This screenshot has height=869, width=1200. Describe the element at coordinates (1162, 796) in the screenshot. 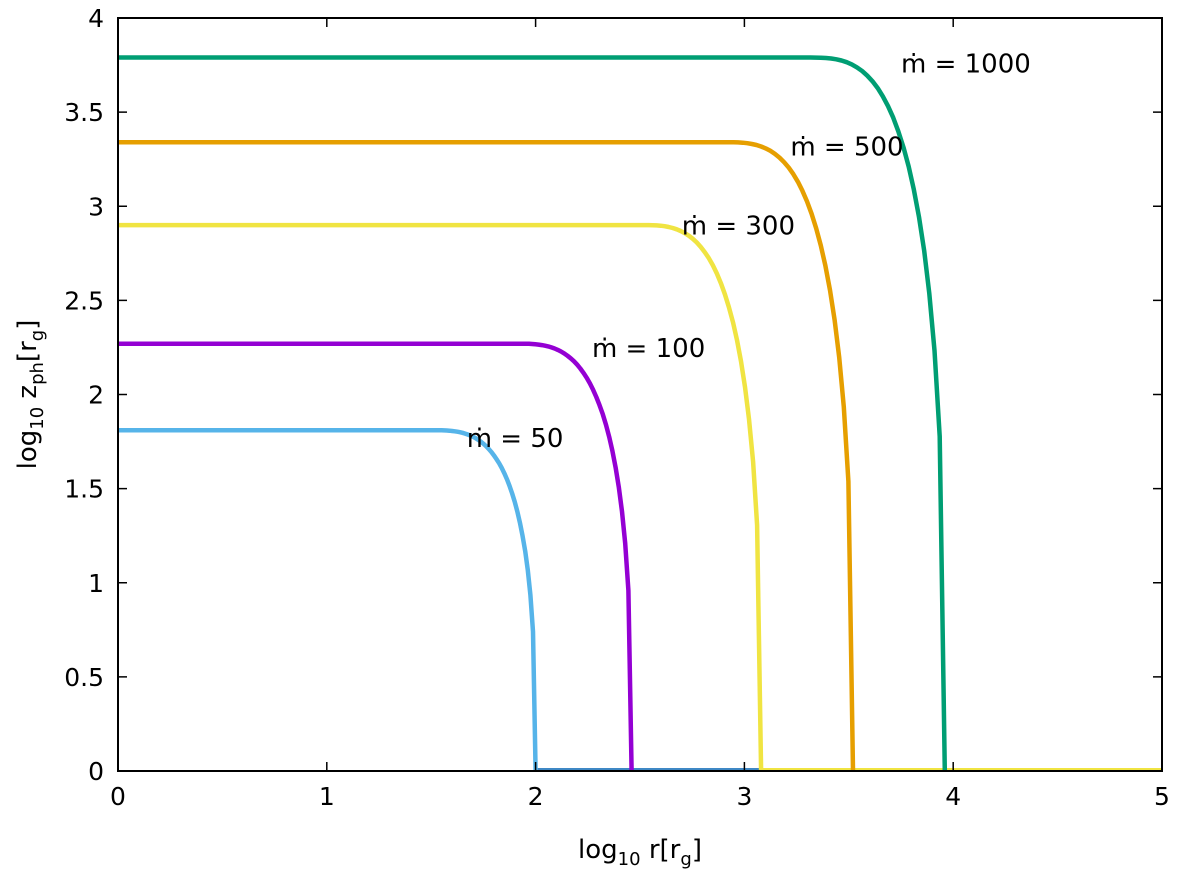

I see `x-tick-label: 5` at that location.